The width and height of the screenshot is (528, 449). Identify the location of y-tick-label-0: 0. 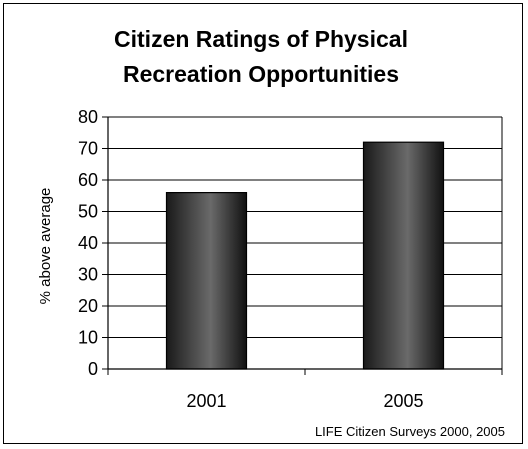
(93, 369).